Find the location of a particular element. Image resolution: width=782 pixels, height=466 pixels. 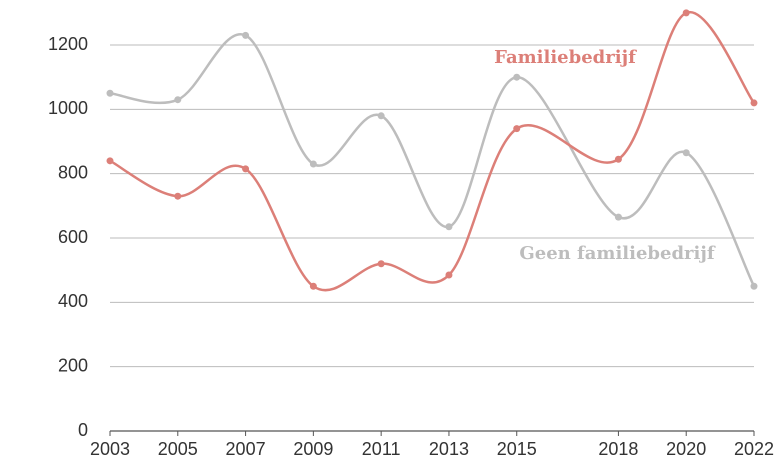

series-label: Geen familiebedrijf is located at coordinates (617, 253).